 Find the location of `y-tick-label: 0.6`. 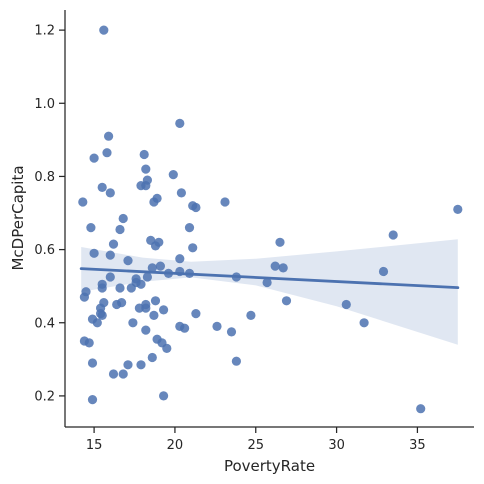

y-tick-label: 0.6 is located at coordinates (44, 250).